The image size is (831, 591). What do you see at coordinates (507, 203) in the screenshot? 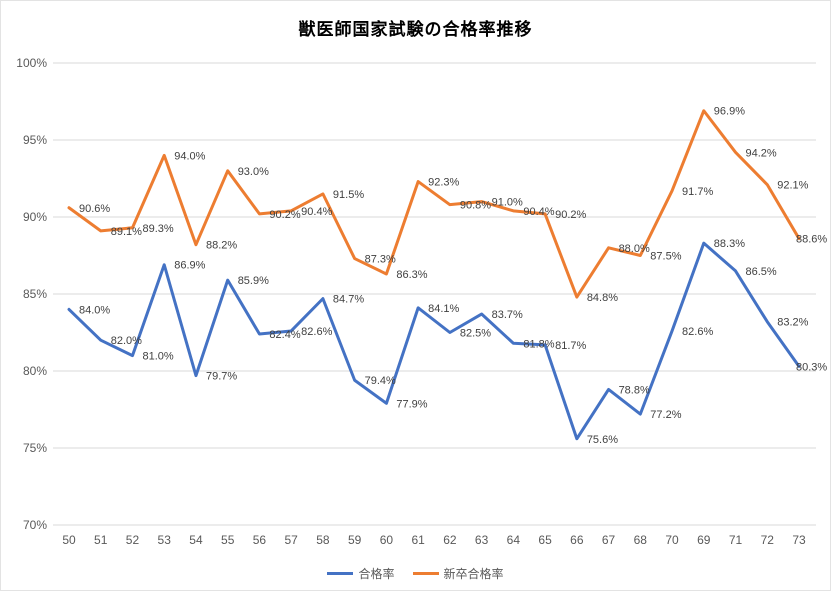
I see `data-label: 91.0%` at bounding box center [507, 203].